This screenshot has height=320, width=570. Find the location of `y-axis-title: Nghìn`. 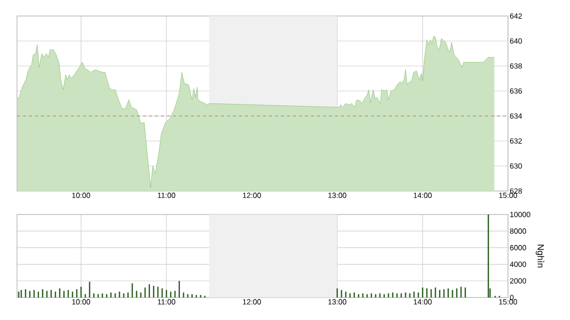

y-axis-title: Nghìn is located at coordinates (540, 256).